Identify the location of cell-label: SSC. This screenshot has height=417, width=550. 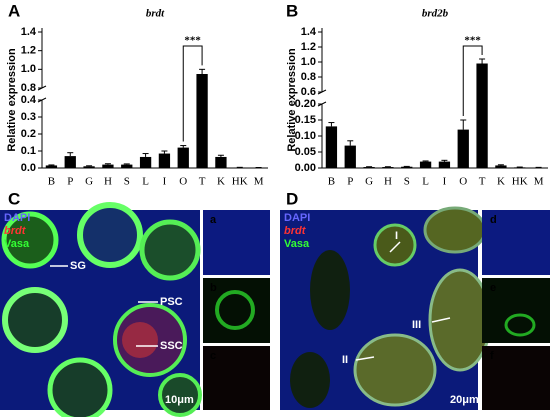
(171, 346).